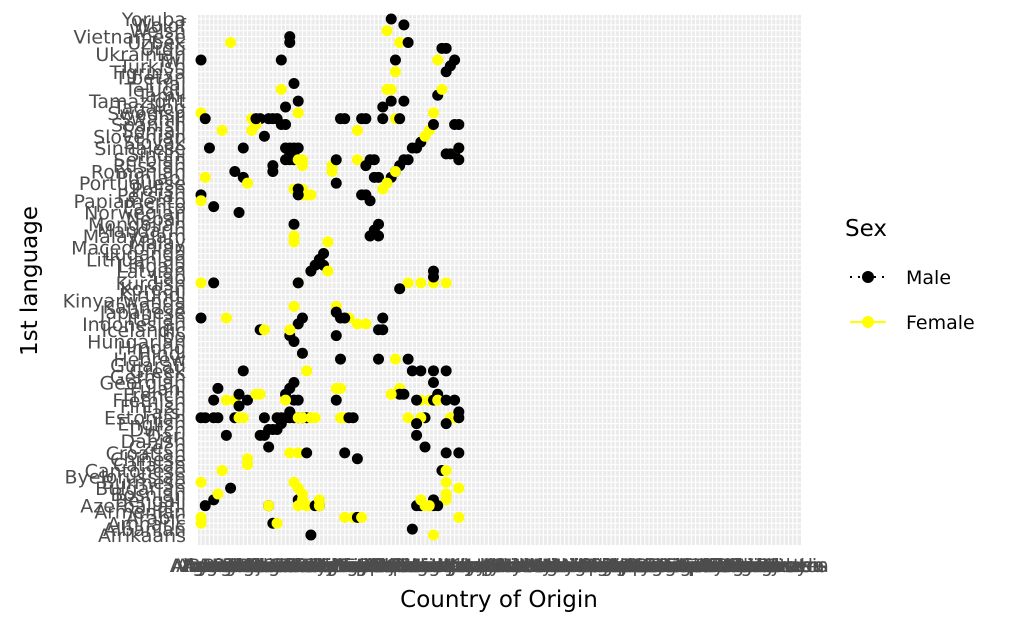 This screenshot has height=626, width=1014. I want to click on y-tick-label: Telugu, so click(155, 90).